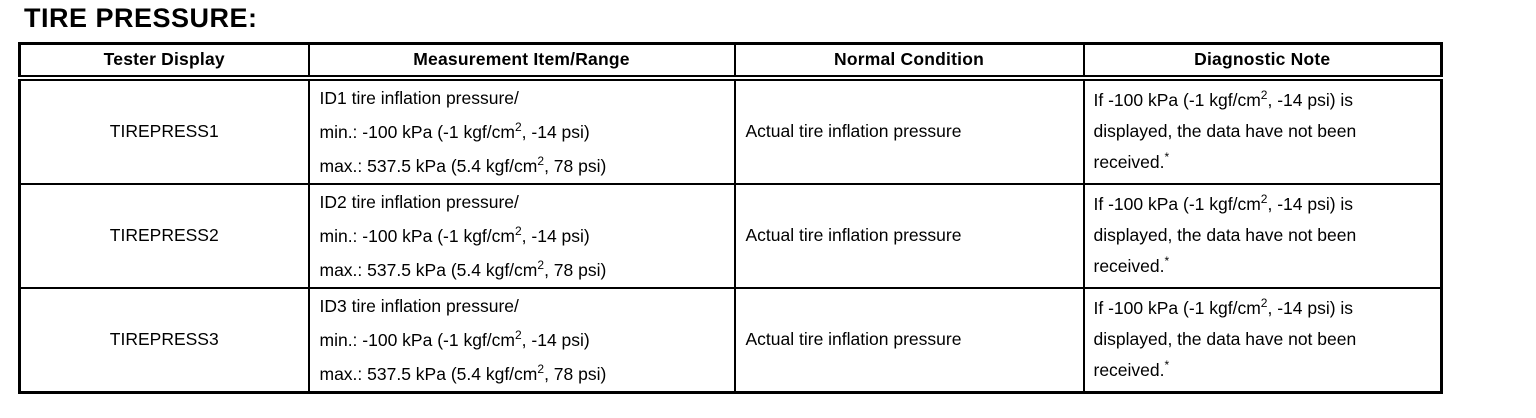 The height and width of the screenshot is (418, 1536). I want to click on cell-tester-display: TIREPRESS2, so click(164, 235).